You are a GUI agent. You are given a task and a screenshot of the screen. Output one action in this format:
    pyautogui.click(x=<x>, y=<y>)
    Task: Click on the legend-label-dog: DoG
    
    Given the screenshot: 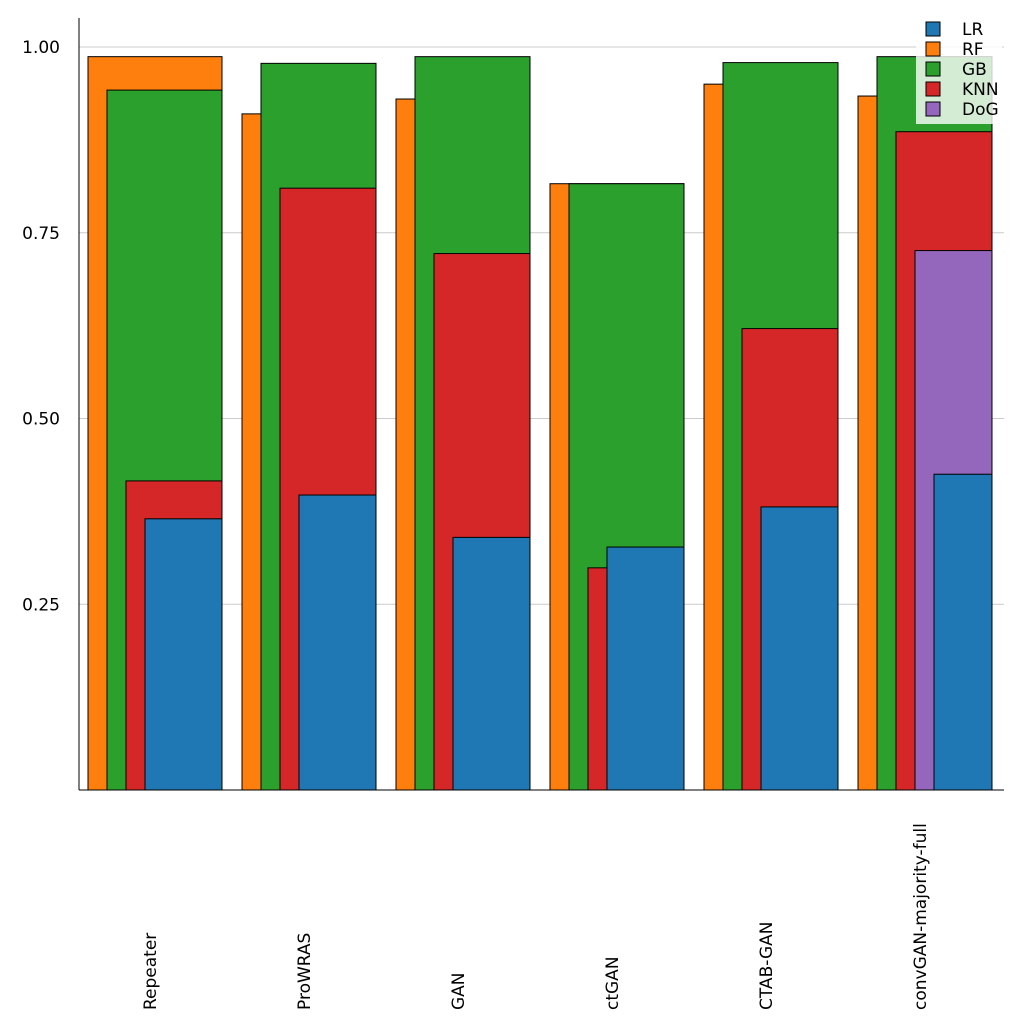 What is the action you would take?
    pyautogui.click(x=980, y=110)
    